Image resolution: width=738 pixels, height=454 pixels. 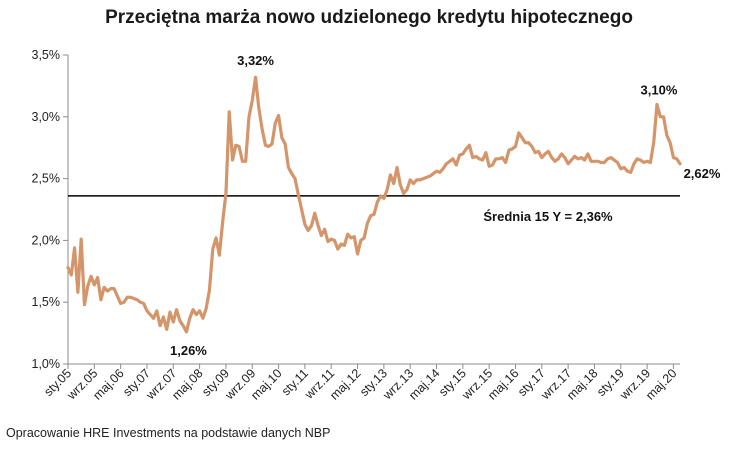 What do you see at coordinates (702, 173) in the screenshot?
I see `data-label: 2,62%` at bounding box center [702, 173].